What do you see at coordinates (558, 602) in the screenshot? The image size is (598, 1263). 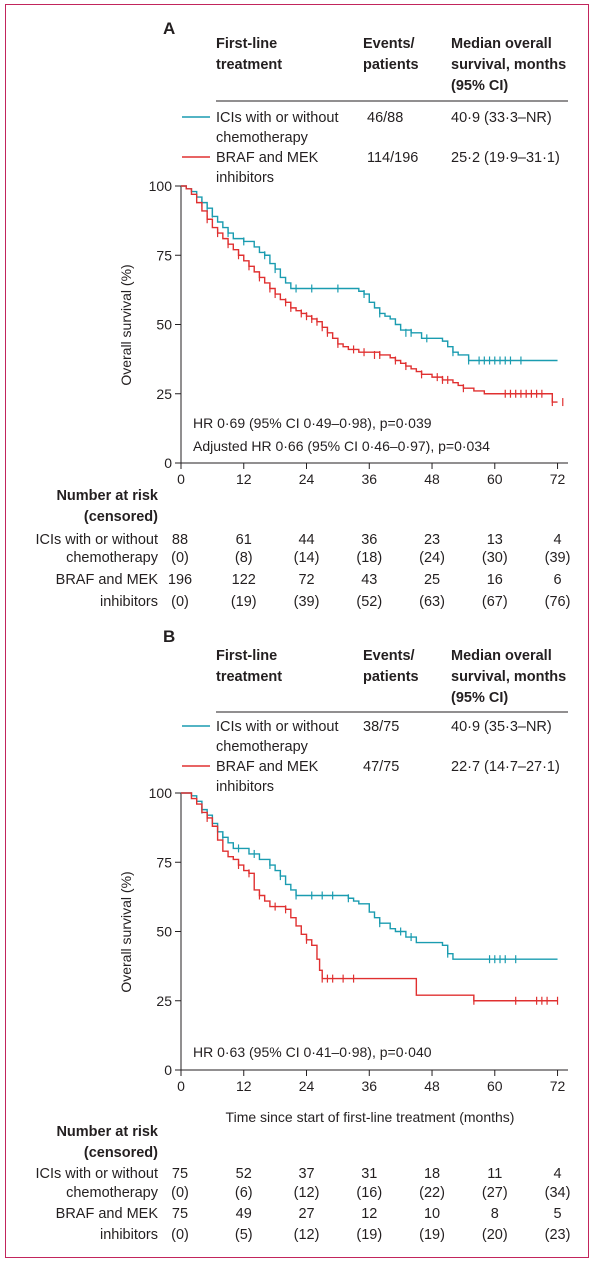 I see `censored-count: (76)` at bounding box center [558, 602].